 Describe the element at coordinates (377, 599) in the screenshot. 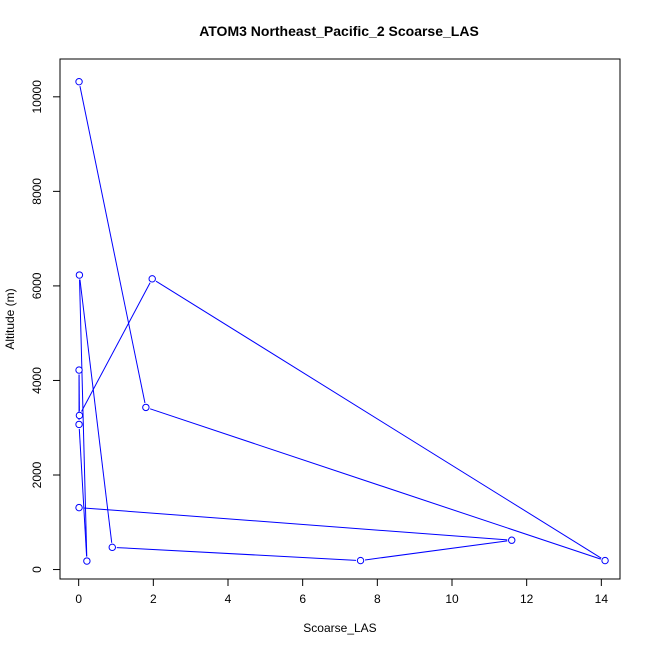

I see `x-tick-label: 8` at that location.